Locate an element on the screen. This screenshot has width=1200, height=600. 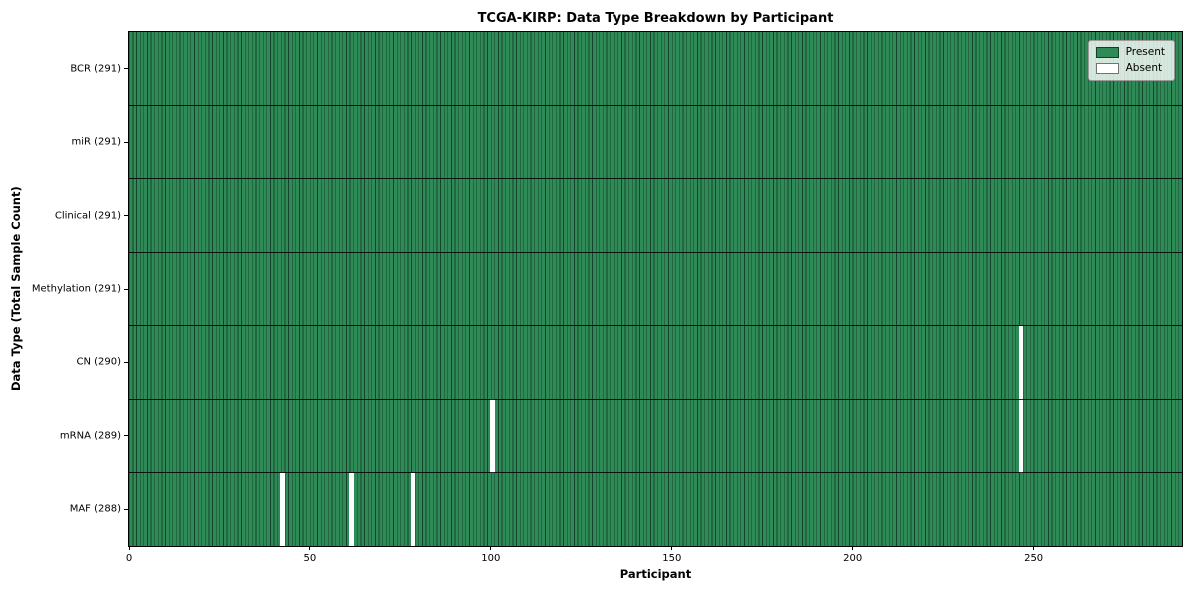
y-axis-label: Data Type (Total Sample Count) is located at coordinates (16, 289).